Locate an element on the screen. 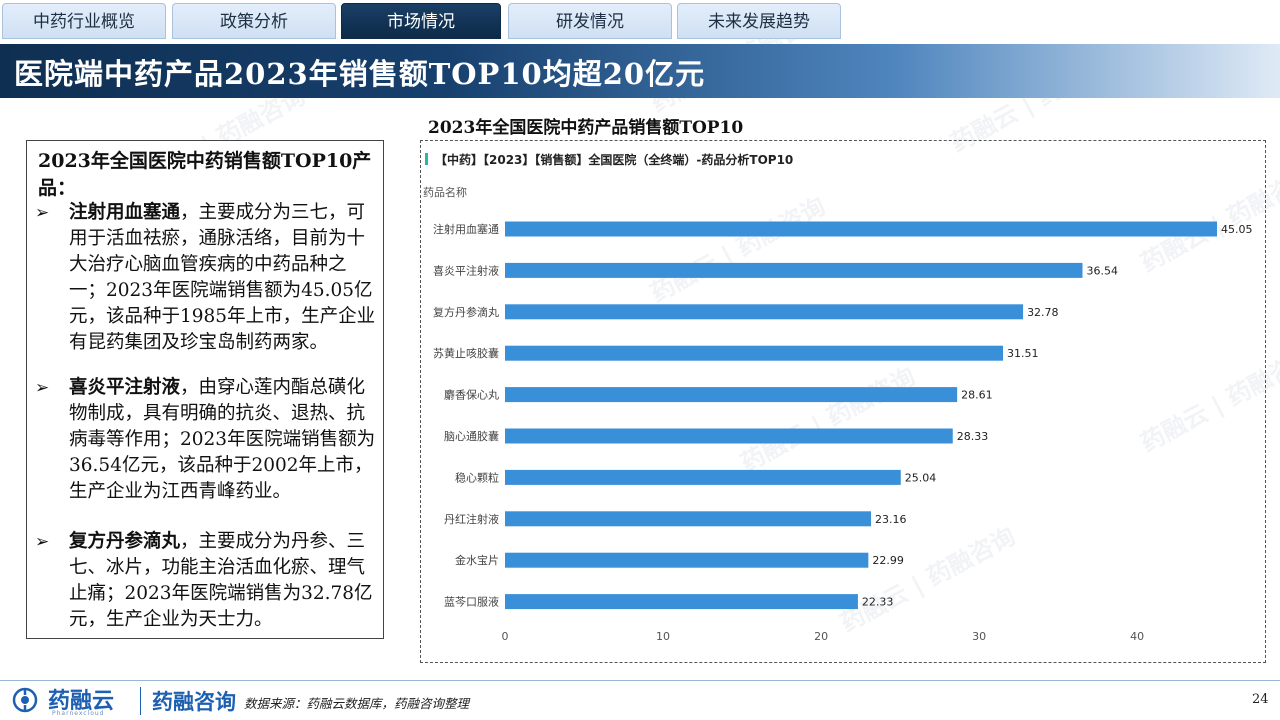 This screenshot has height=720, width=1280. product-name: 喜炎平注射液 is located at coordinates (125, 387).